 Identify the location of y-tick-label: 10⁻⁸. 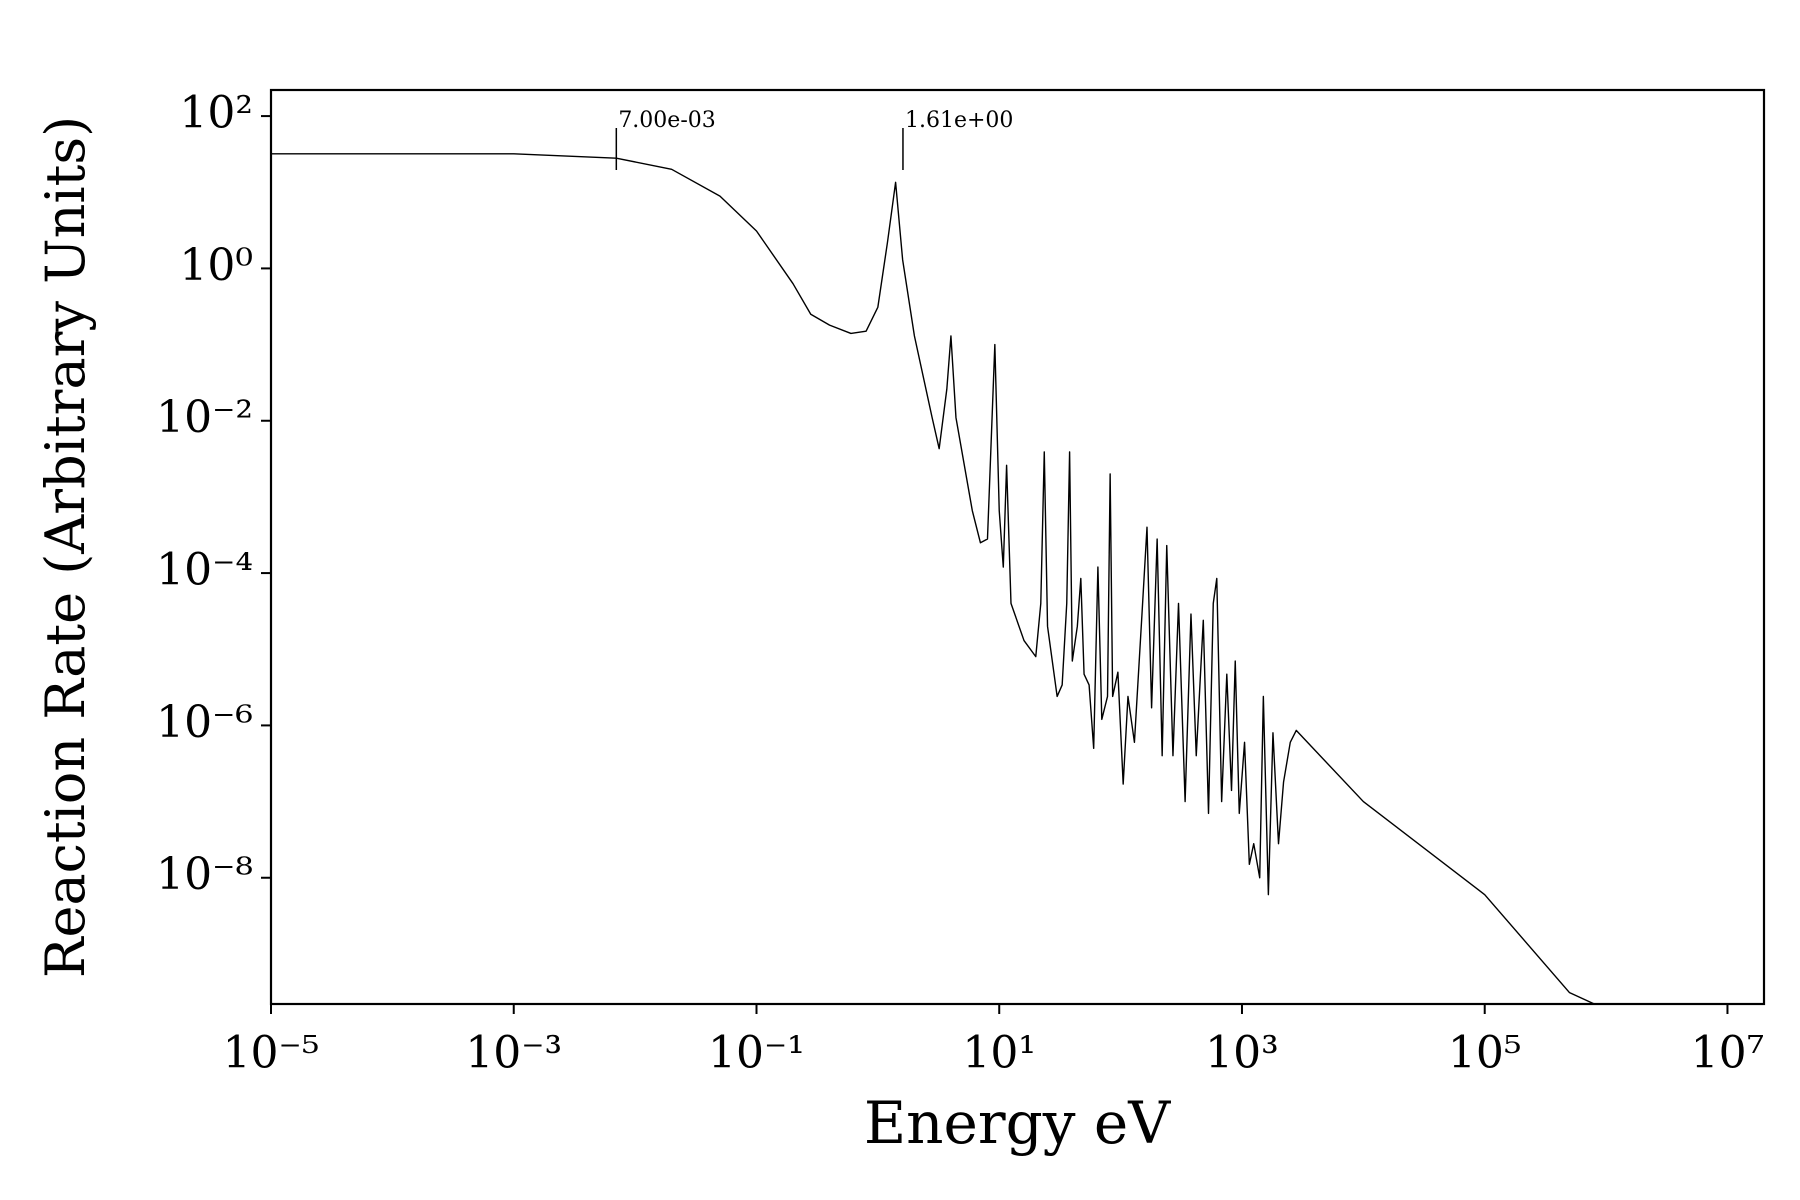
(204, 874).